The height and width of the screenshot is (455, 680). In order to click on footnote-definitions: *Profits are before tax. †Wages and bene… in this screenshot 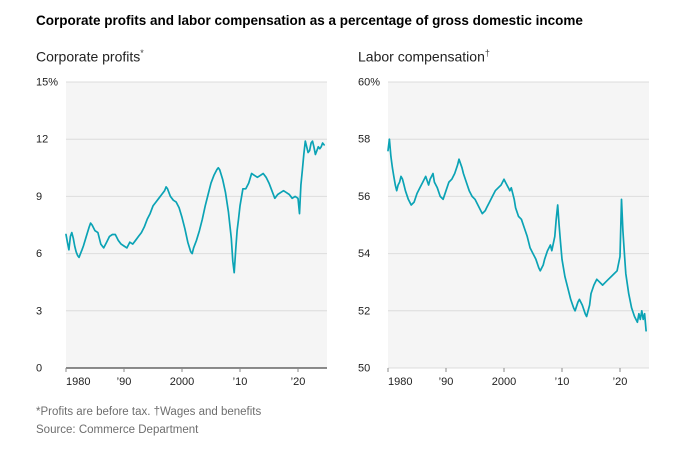, I will do `click(149, 412)`.